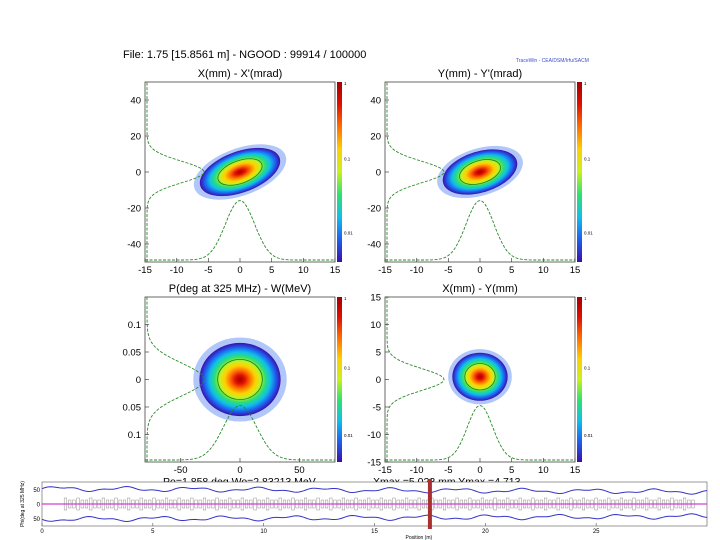  I want to click on plot-title: Y(mm) - Y'(mrad), so click(480, 74).